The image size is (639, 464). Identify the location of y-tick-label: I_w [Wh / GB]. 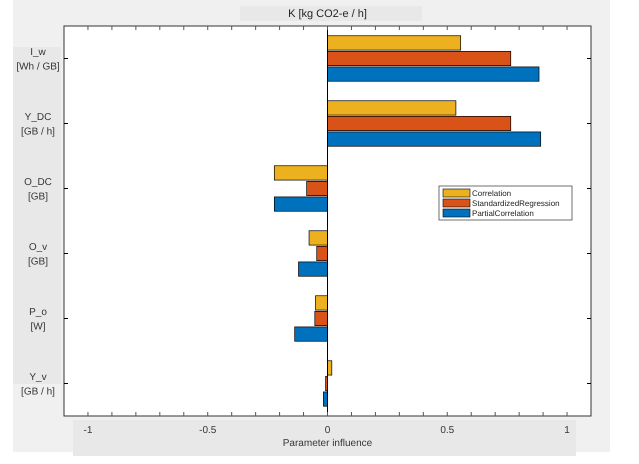
(38, 59).